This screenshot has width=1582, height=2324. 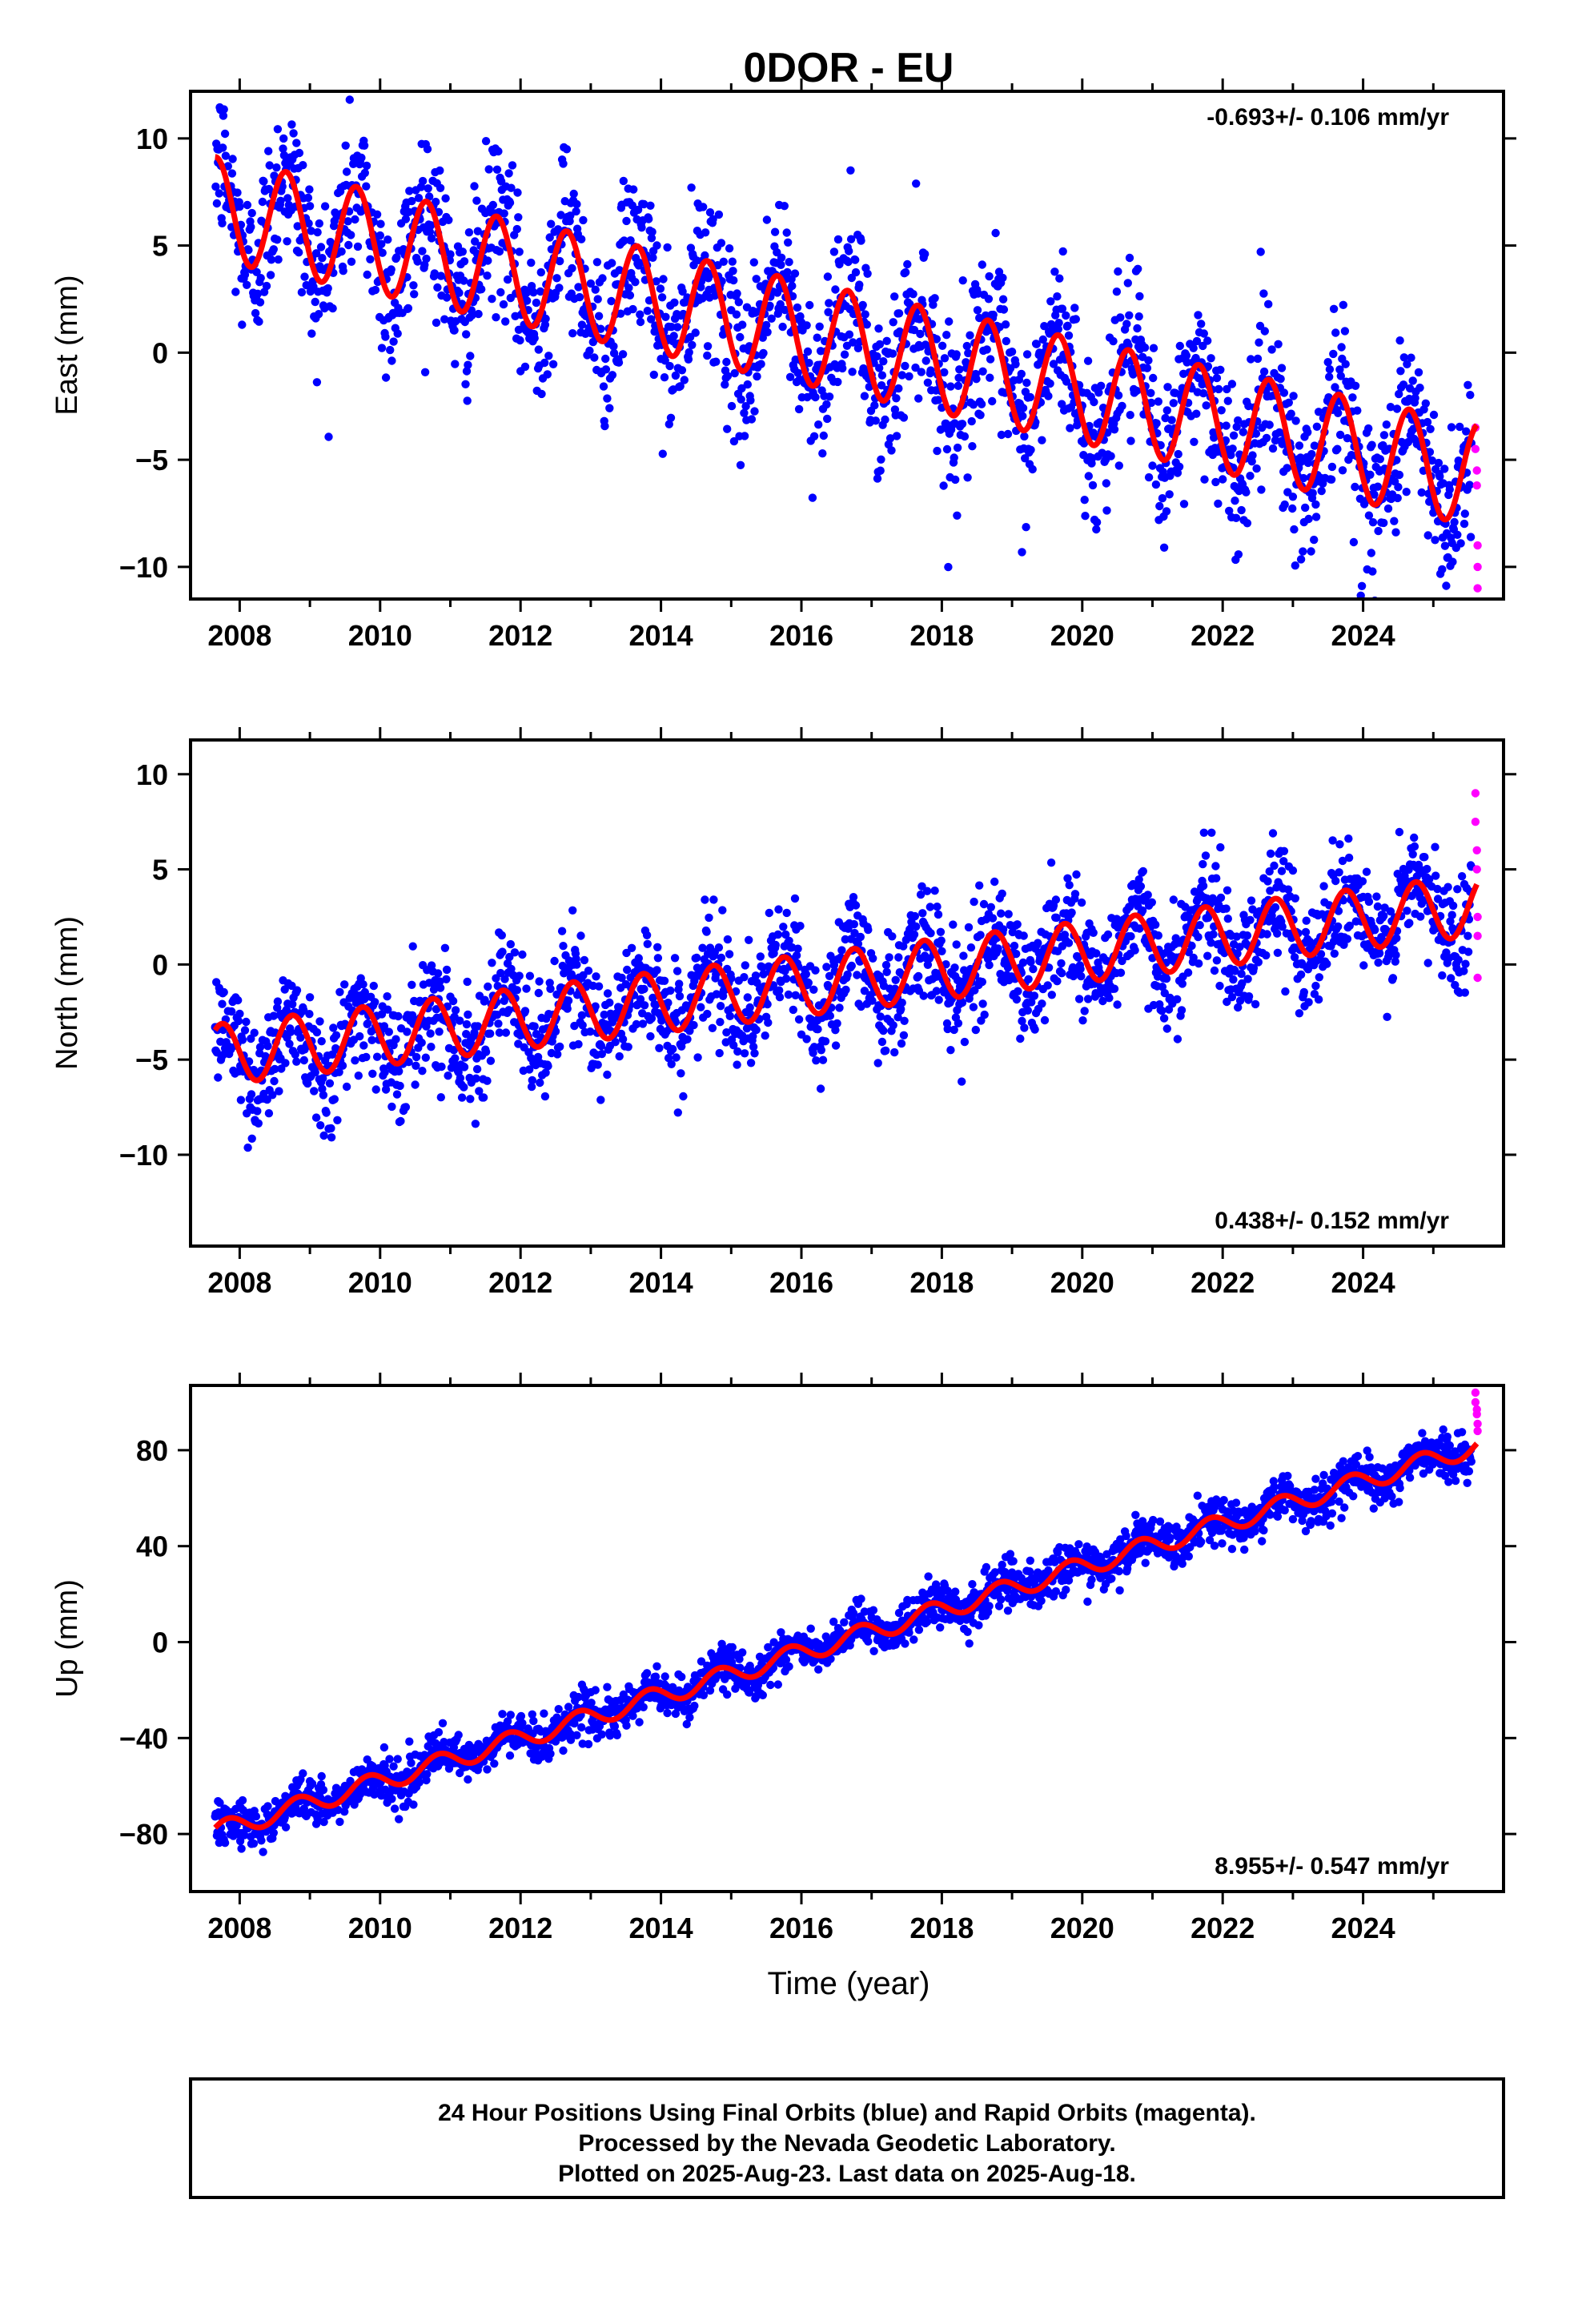 I want to click on x-tick-label: 2014, so click(x=661, y=635).